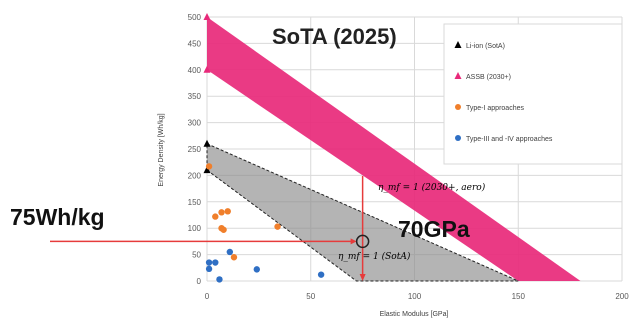 The height and width of the screenshot is (323, 631). Describe the element at coordinates (374, 256) in the screenshot. I see `formula-annotation: η_mf = 1 (SotA)` at that location.